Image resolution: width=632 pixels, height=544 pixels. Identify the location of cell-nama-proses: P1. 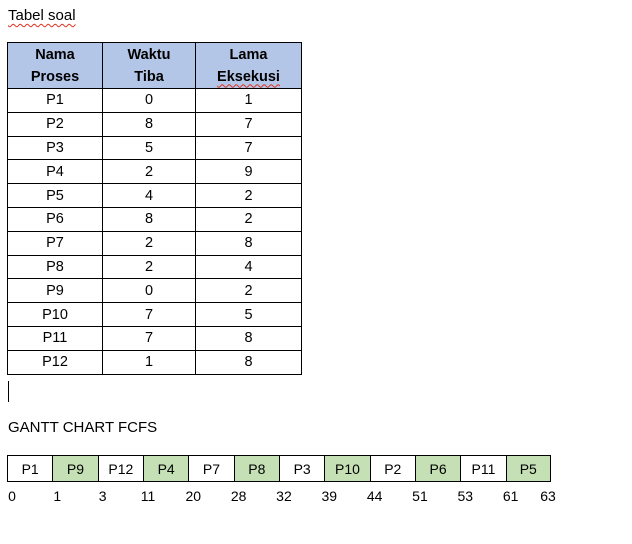
(55, 100).